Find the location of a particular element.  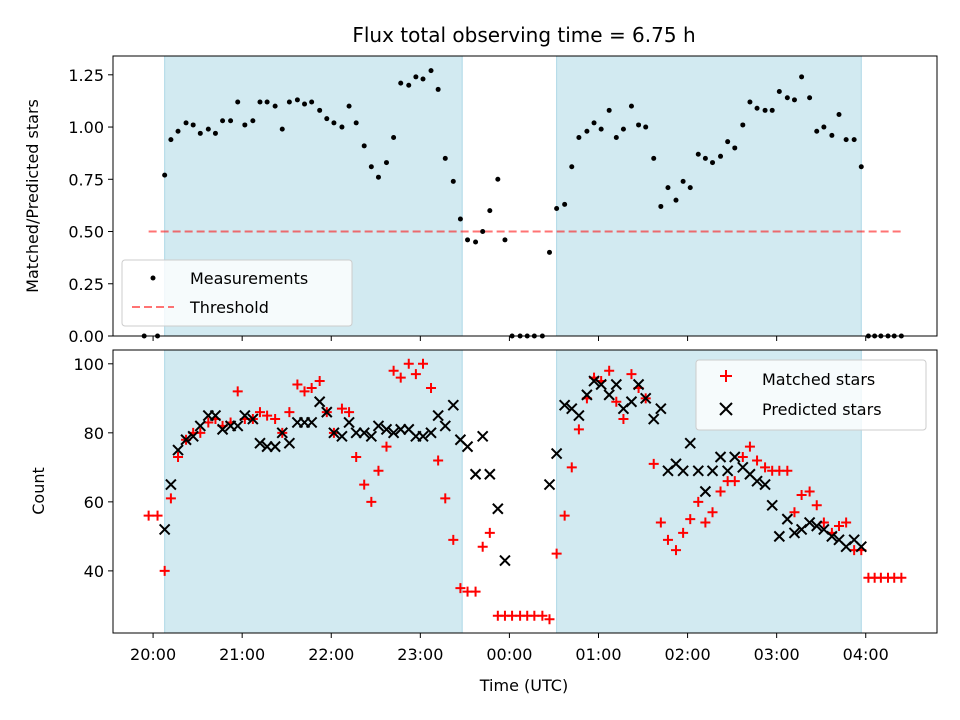

legend-matched-label: Matched stars is located at coordinates (818, 379).